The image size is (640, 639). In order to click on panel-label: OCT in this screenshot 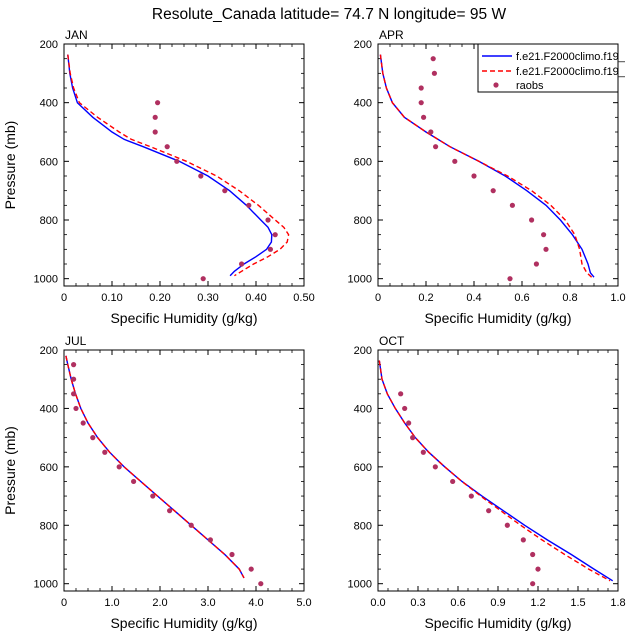, I will do `click(392, 341)`.